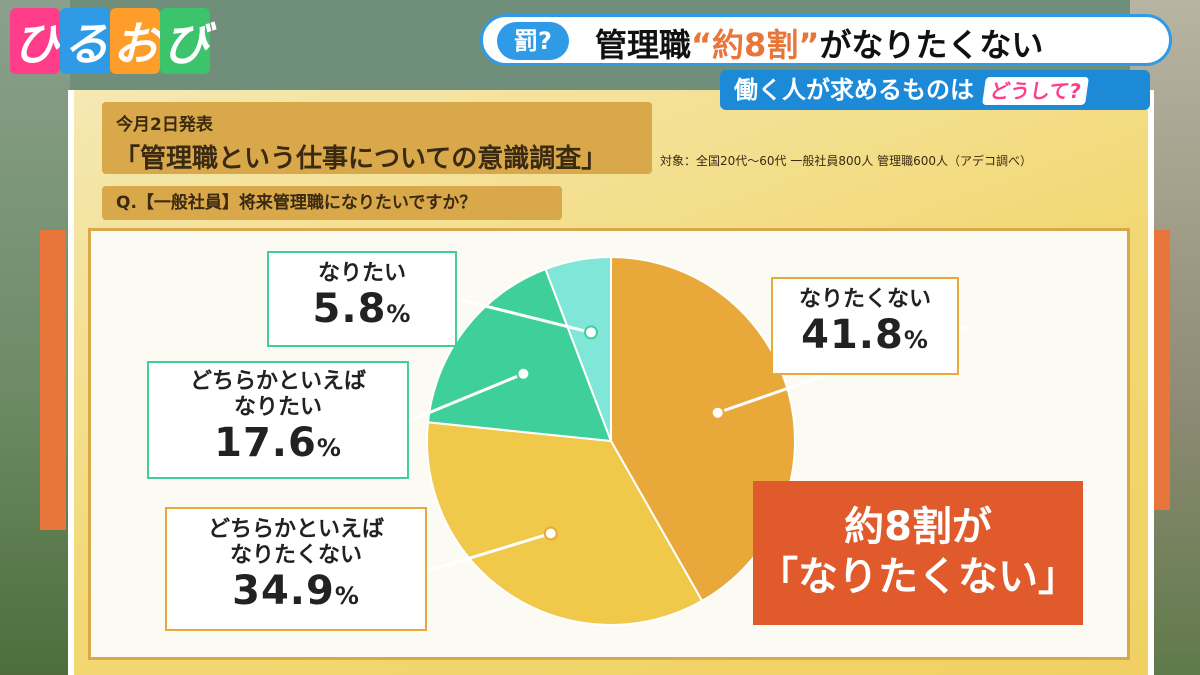  I want to click on question-label: Q.【一般社員】将来管理職になりたいですか？, so click(332, 203).